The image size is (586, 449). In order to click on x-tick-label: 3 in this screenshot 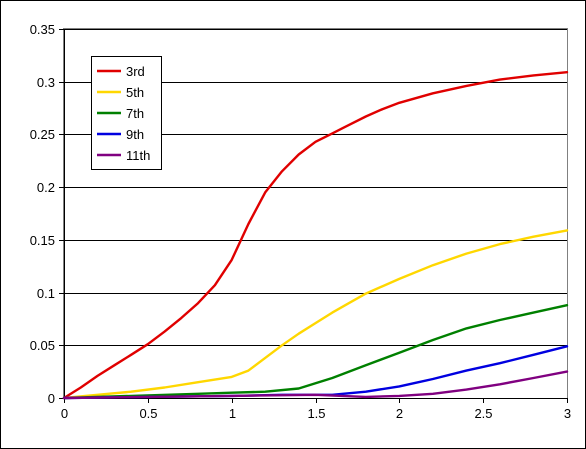, I will do `click(567, 413)`.